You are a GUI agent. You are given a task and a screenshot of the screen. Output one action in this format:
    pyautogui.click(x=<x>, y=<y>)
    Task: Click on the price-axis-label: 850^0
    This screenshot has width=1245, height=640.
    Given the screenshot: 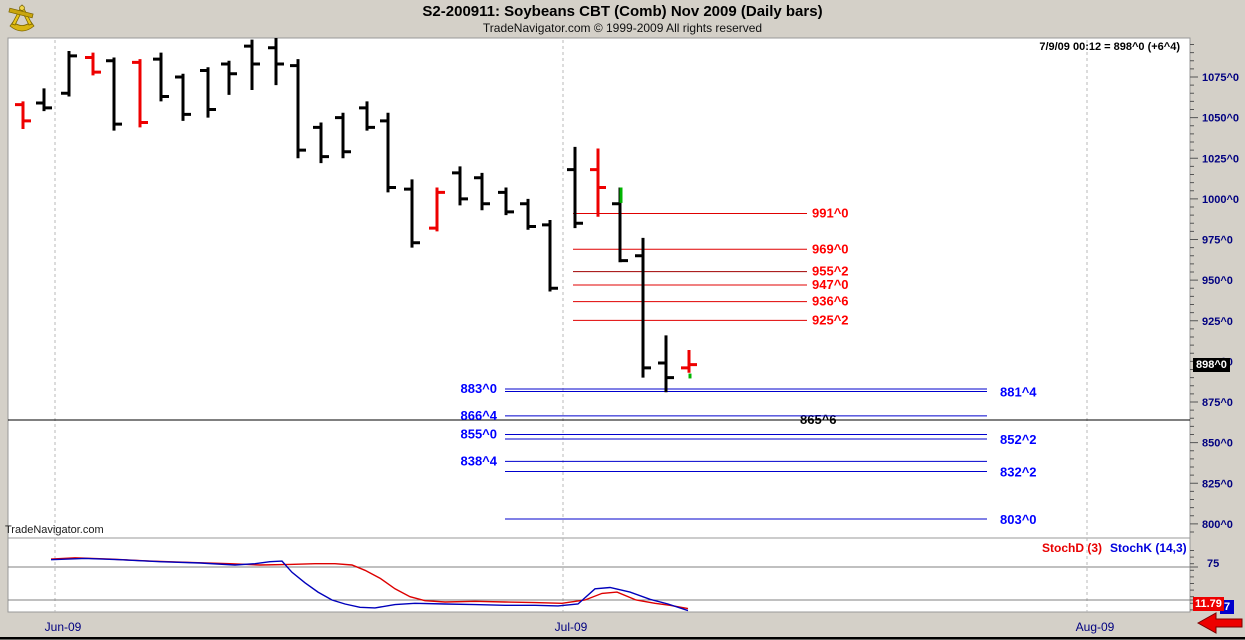 What is the action you would take?
    pyautogui.click(x=1217, y=444)
    